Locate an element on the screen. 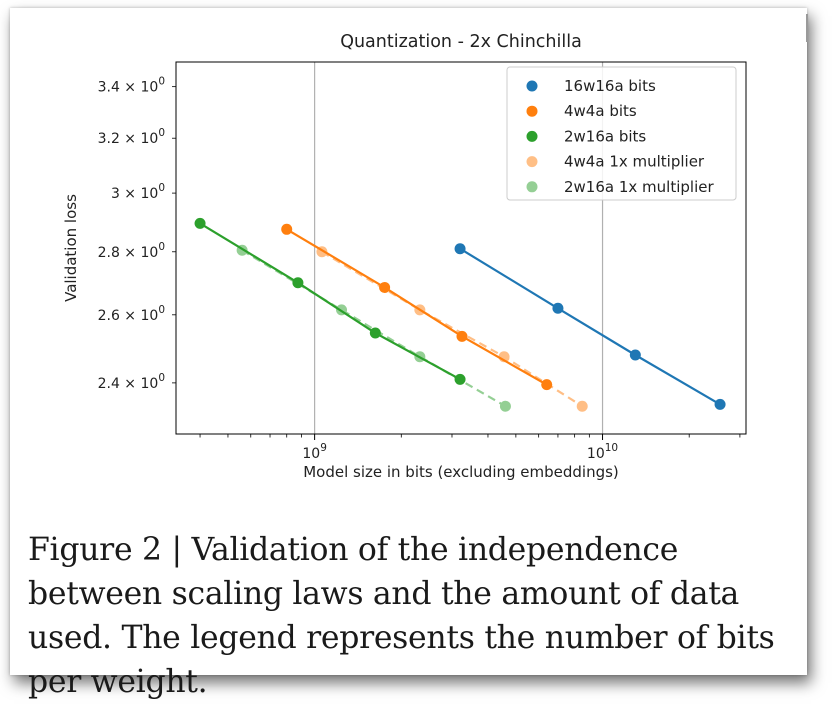 The width and height of the screenshot is (839, 704). legend-label: 4w4a bits is located at coordinates (600, 111).